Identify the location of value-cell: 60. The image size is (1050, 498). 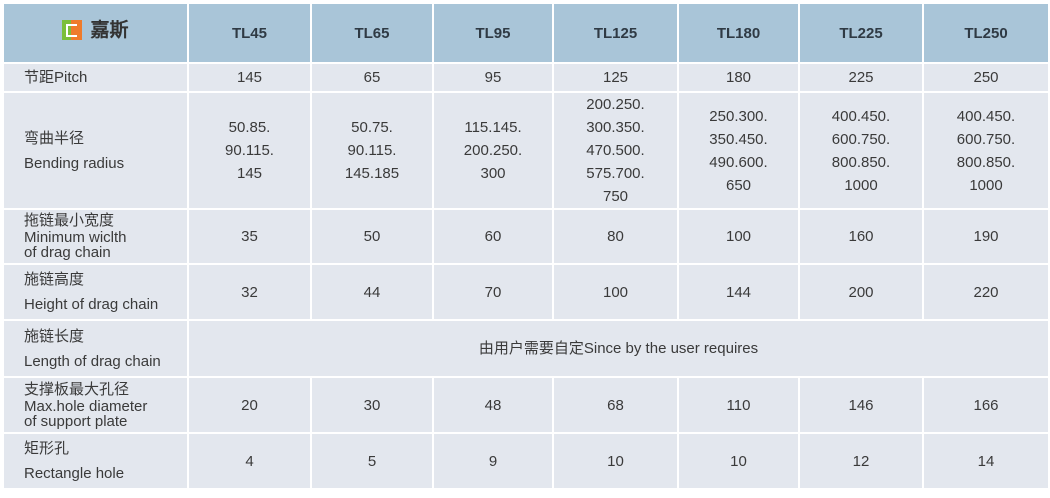
(493, 236).